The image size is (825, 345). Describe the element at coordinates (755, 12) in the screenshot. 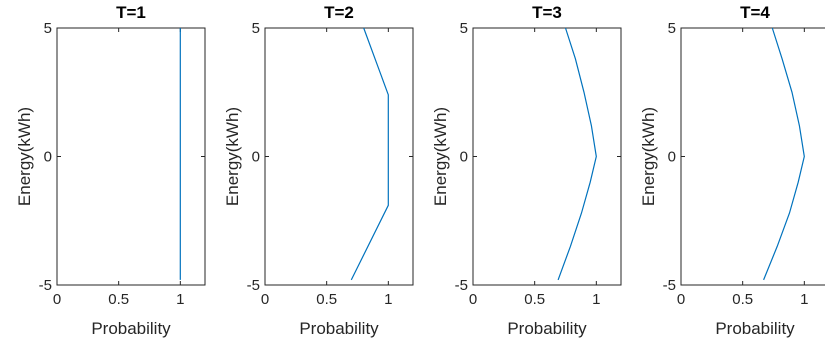

I see `panel-title: T=4` at that location.